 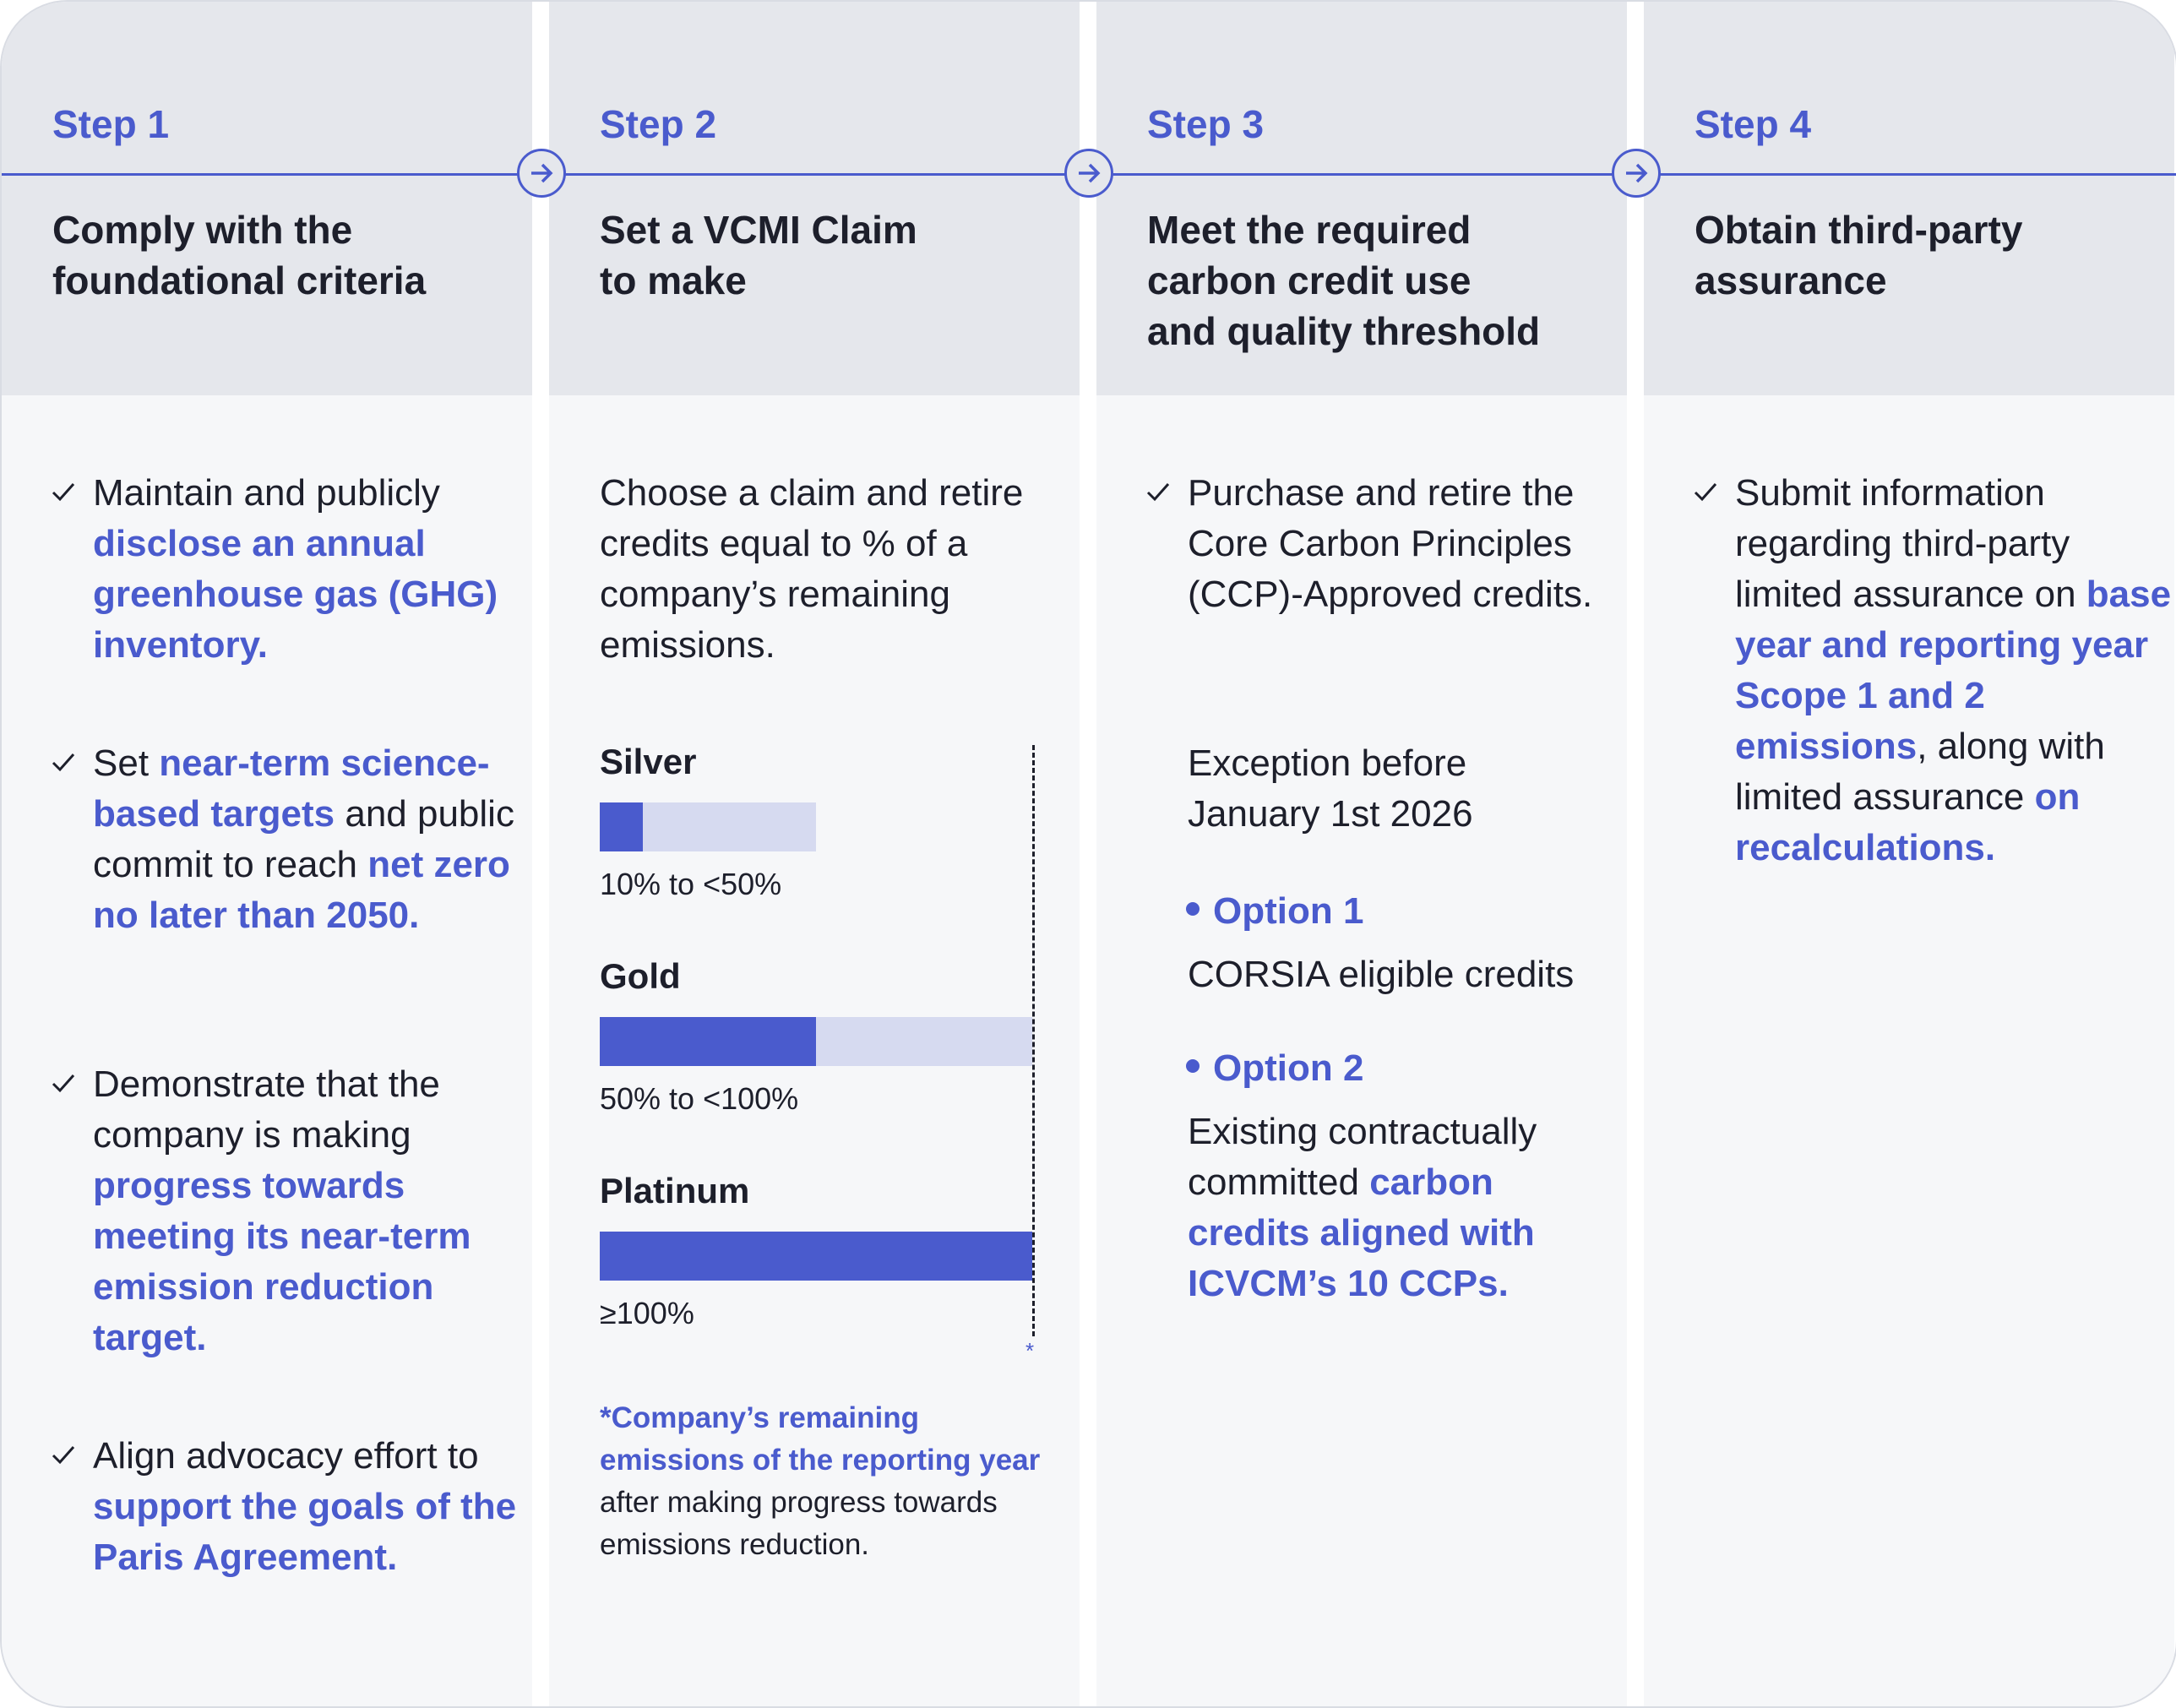 I want to click on item-text: Demonstrate that the company is making, so click(x=266, y=1109).